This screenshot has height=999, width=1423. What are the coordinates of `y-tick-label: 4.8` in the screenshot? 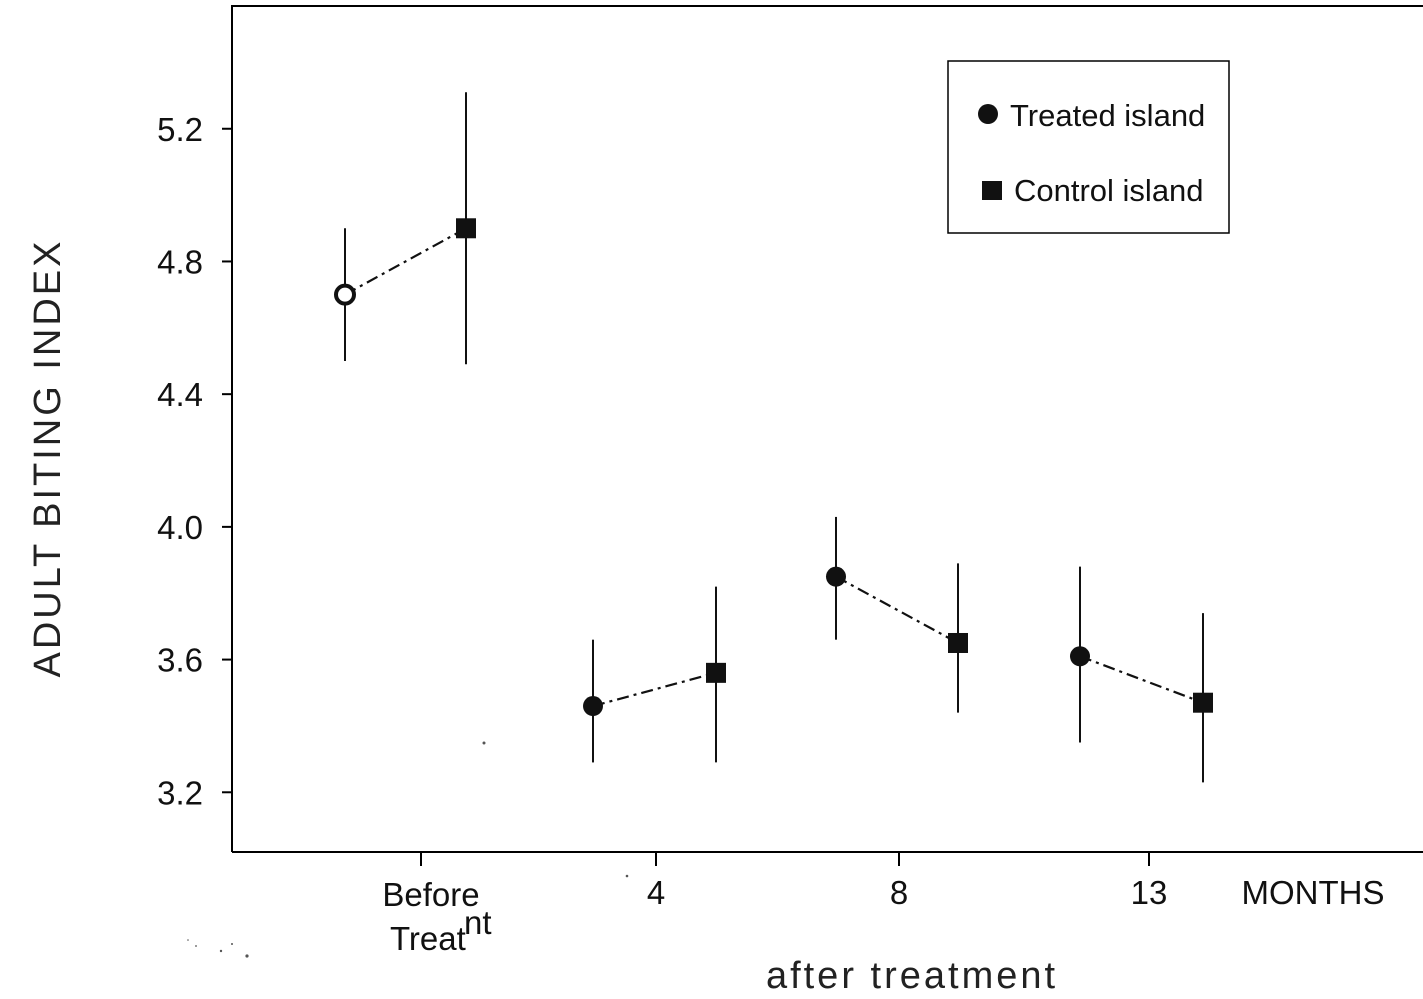 It's located at (180, 261).